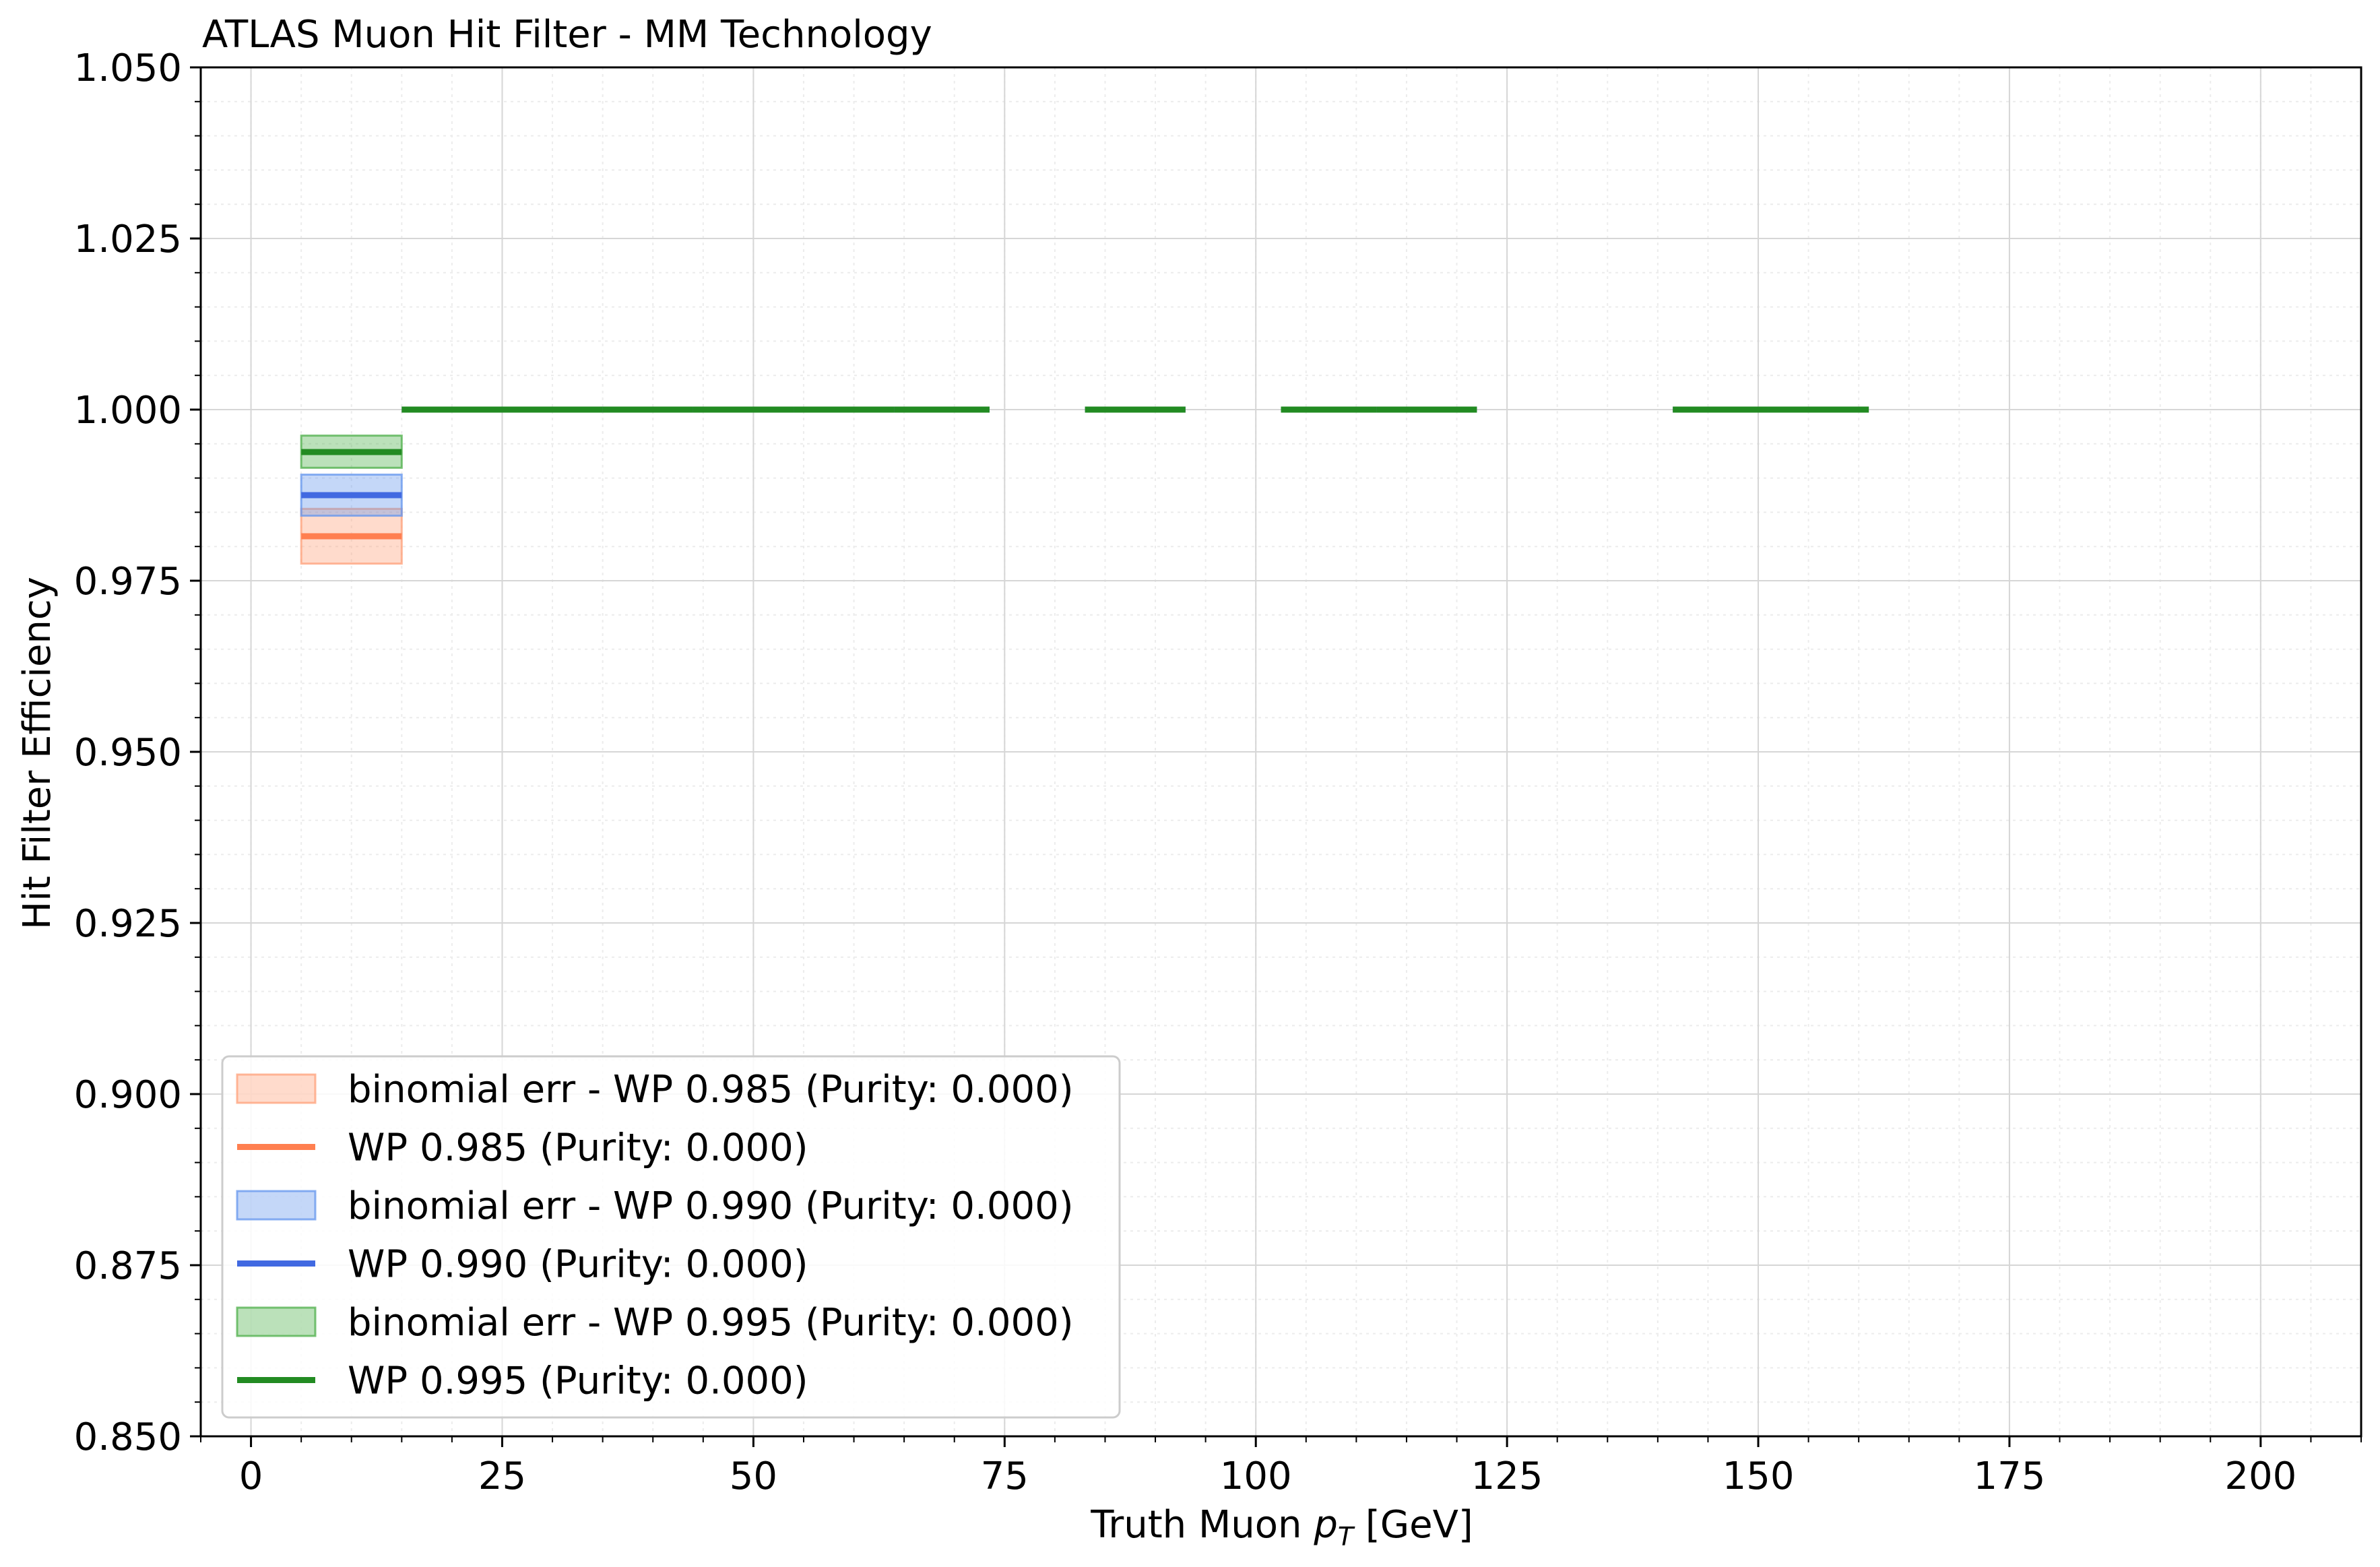  I want to click on x-tick-label: 0, so click(251, 1476).